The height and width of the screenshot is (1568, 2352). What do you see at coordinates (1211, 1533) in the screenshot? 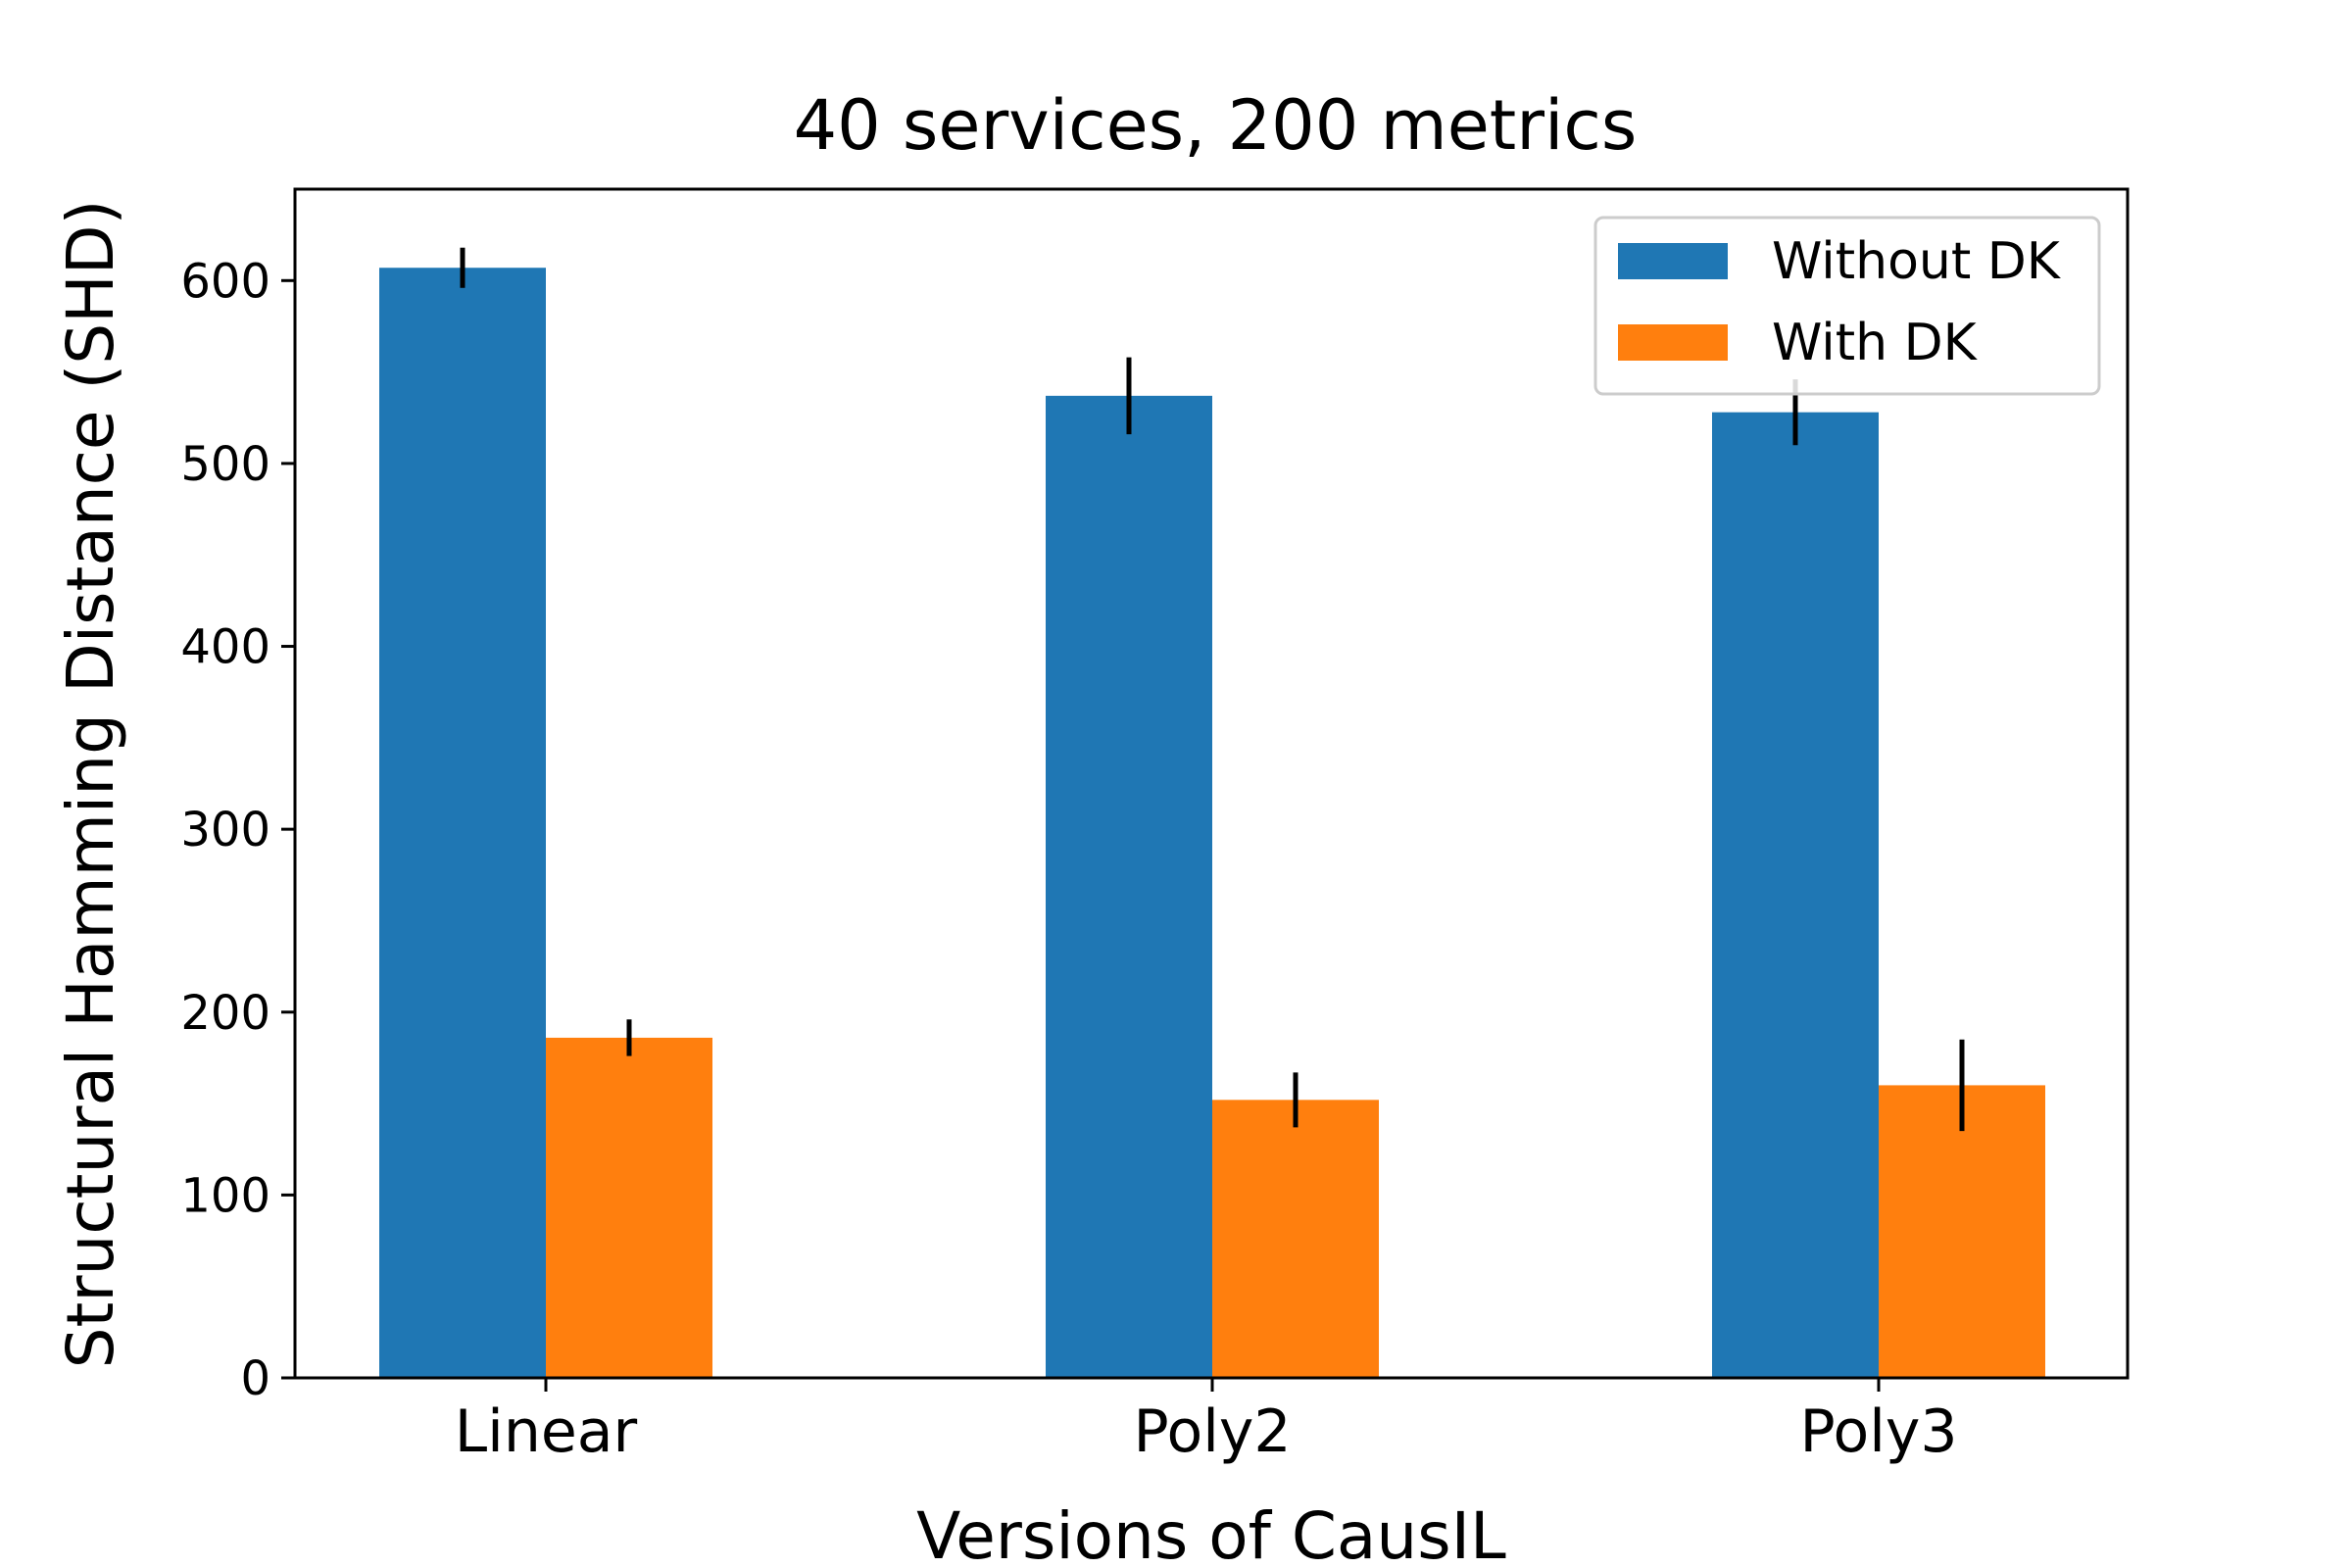
I see `x-axis-label: Versions of CausIL` at bounding box center [1211, 1533].